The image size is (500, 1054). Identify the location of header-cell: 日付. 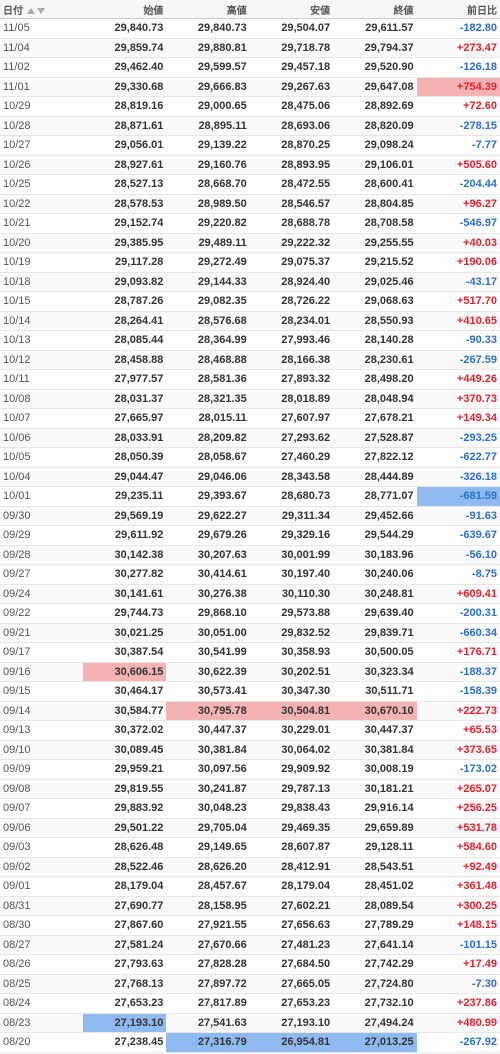
(41, 9).